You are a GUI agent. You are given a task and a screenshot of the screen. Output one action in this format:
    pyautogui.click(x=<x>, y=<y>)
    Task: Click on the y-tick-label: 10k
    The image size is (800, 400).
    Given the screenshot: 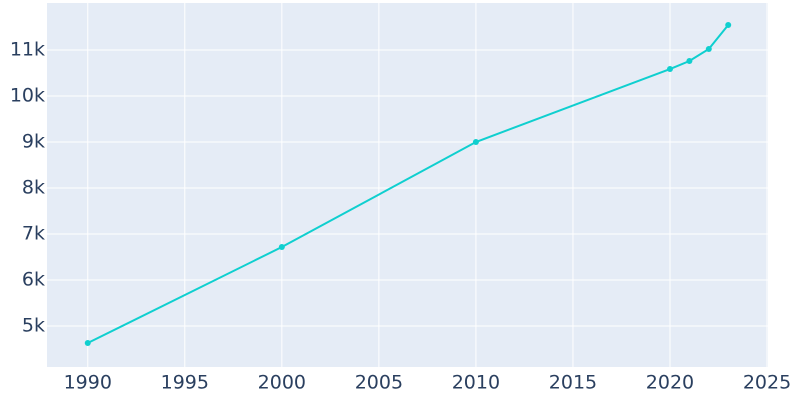 What is the action you would take?
    pyautogui.click(x=27, y=96)
    